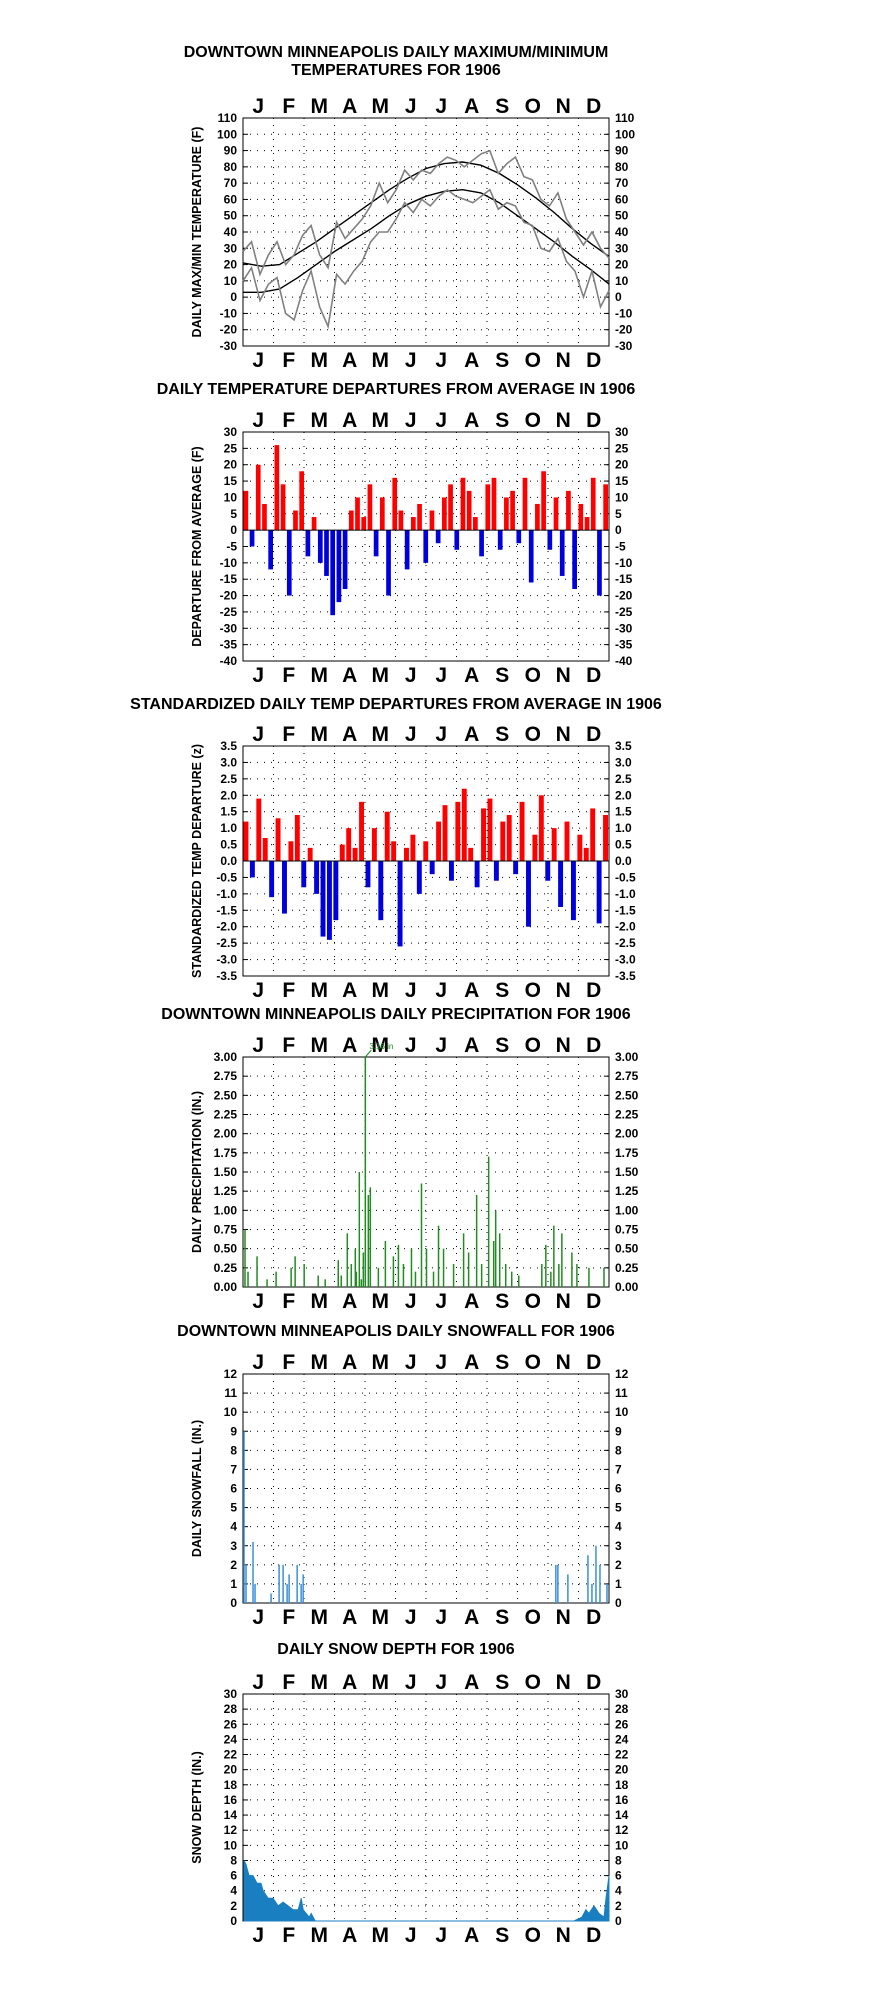 Image resolution: width=883 pixels, height=1989 pixels. Describe the element at coordinates (226, 1210) in the screenshot. I see `y-tick-label: 1.00` at that location.